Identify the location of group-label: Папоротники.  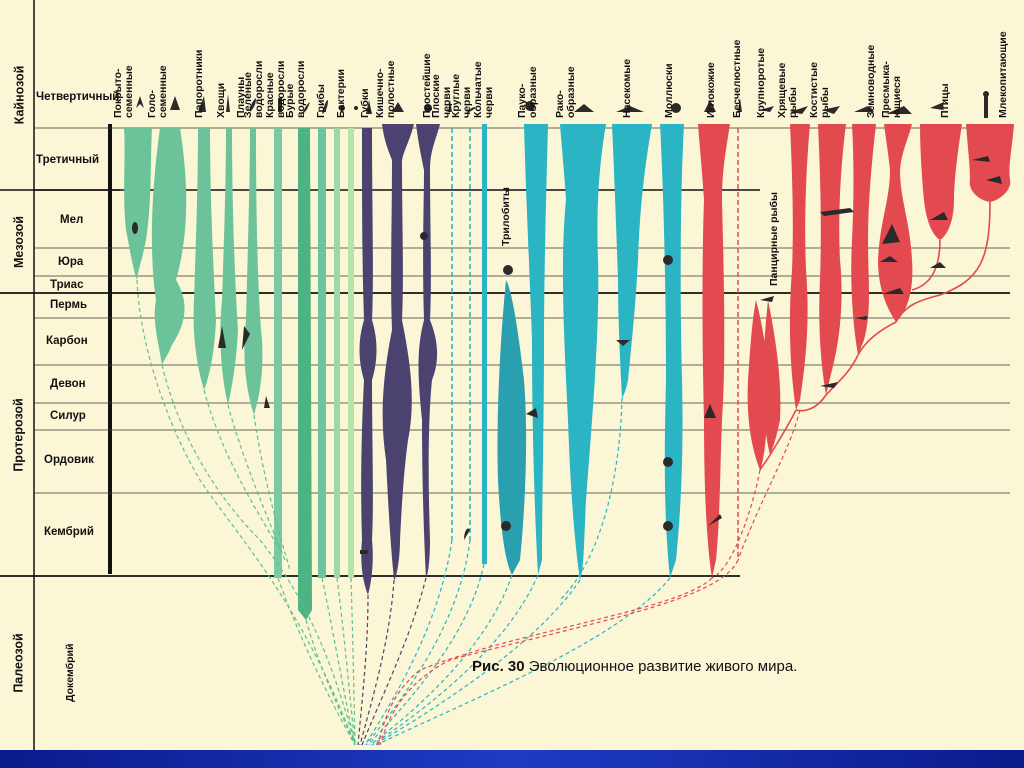
(199, 83).